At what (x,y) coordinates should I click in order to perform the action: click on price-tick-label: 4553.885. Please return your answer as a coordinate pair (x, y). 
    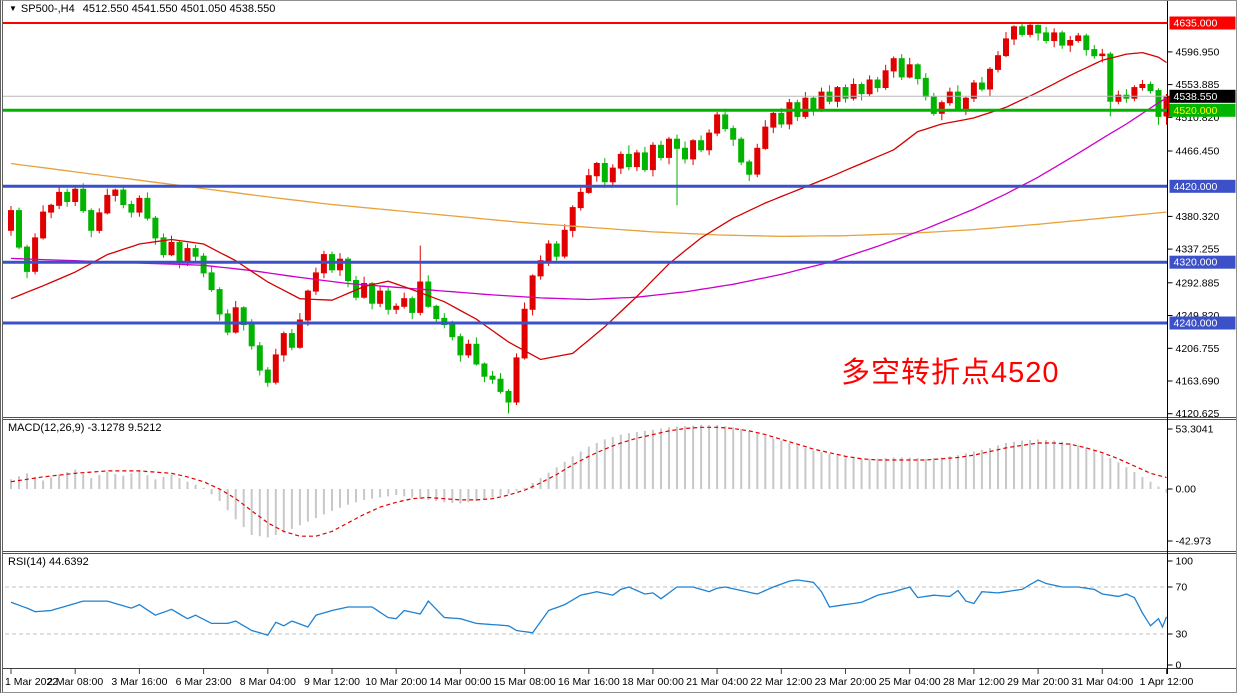
    Looking at the image, I should click on (1198, 85).